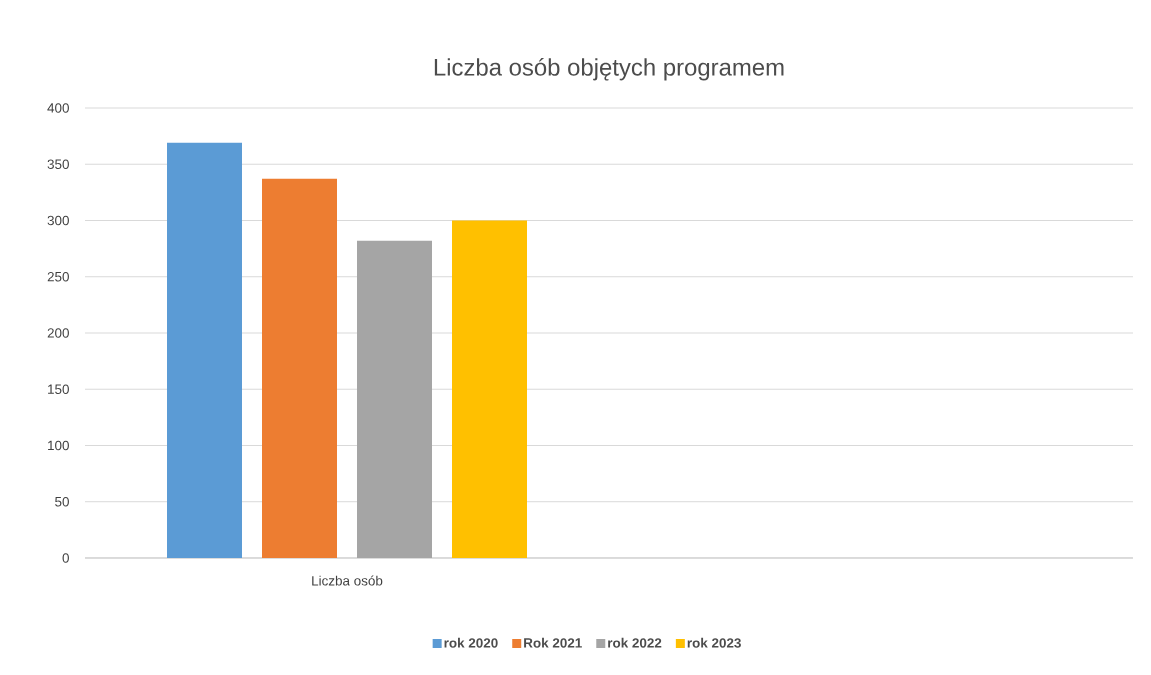 This screenshot has height=675, width=1151. I want to click on y-tick-label: 150, so click(58, 389).